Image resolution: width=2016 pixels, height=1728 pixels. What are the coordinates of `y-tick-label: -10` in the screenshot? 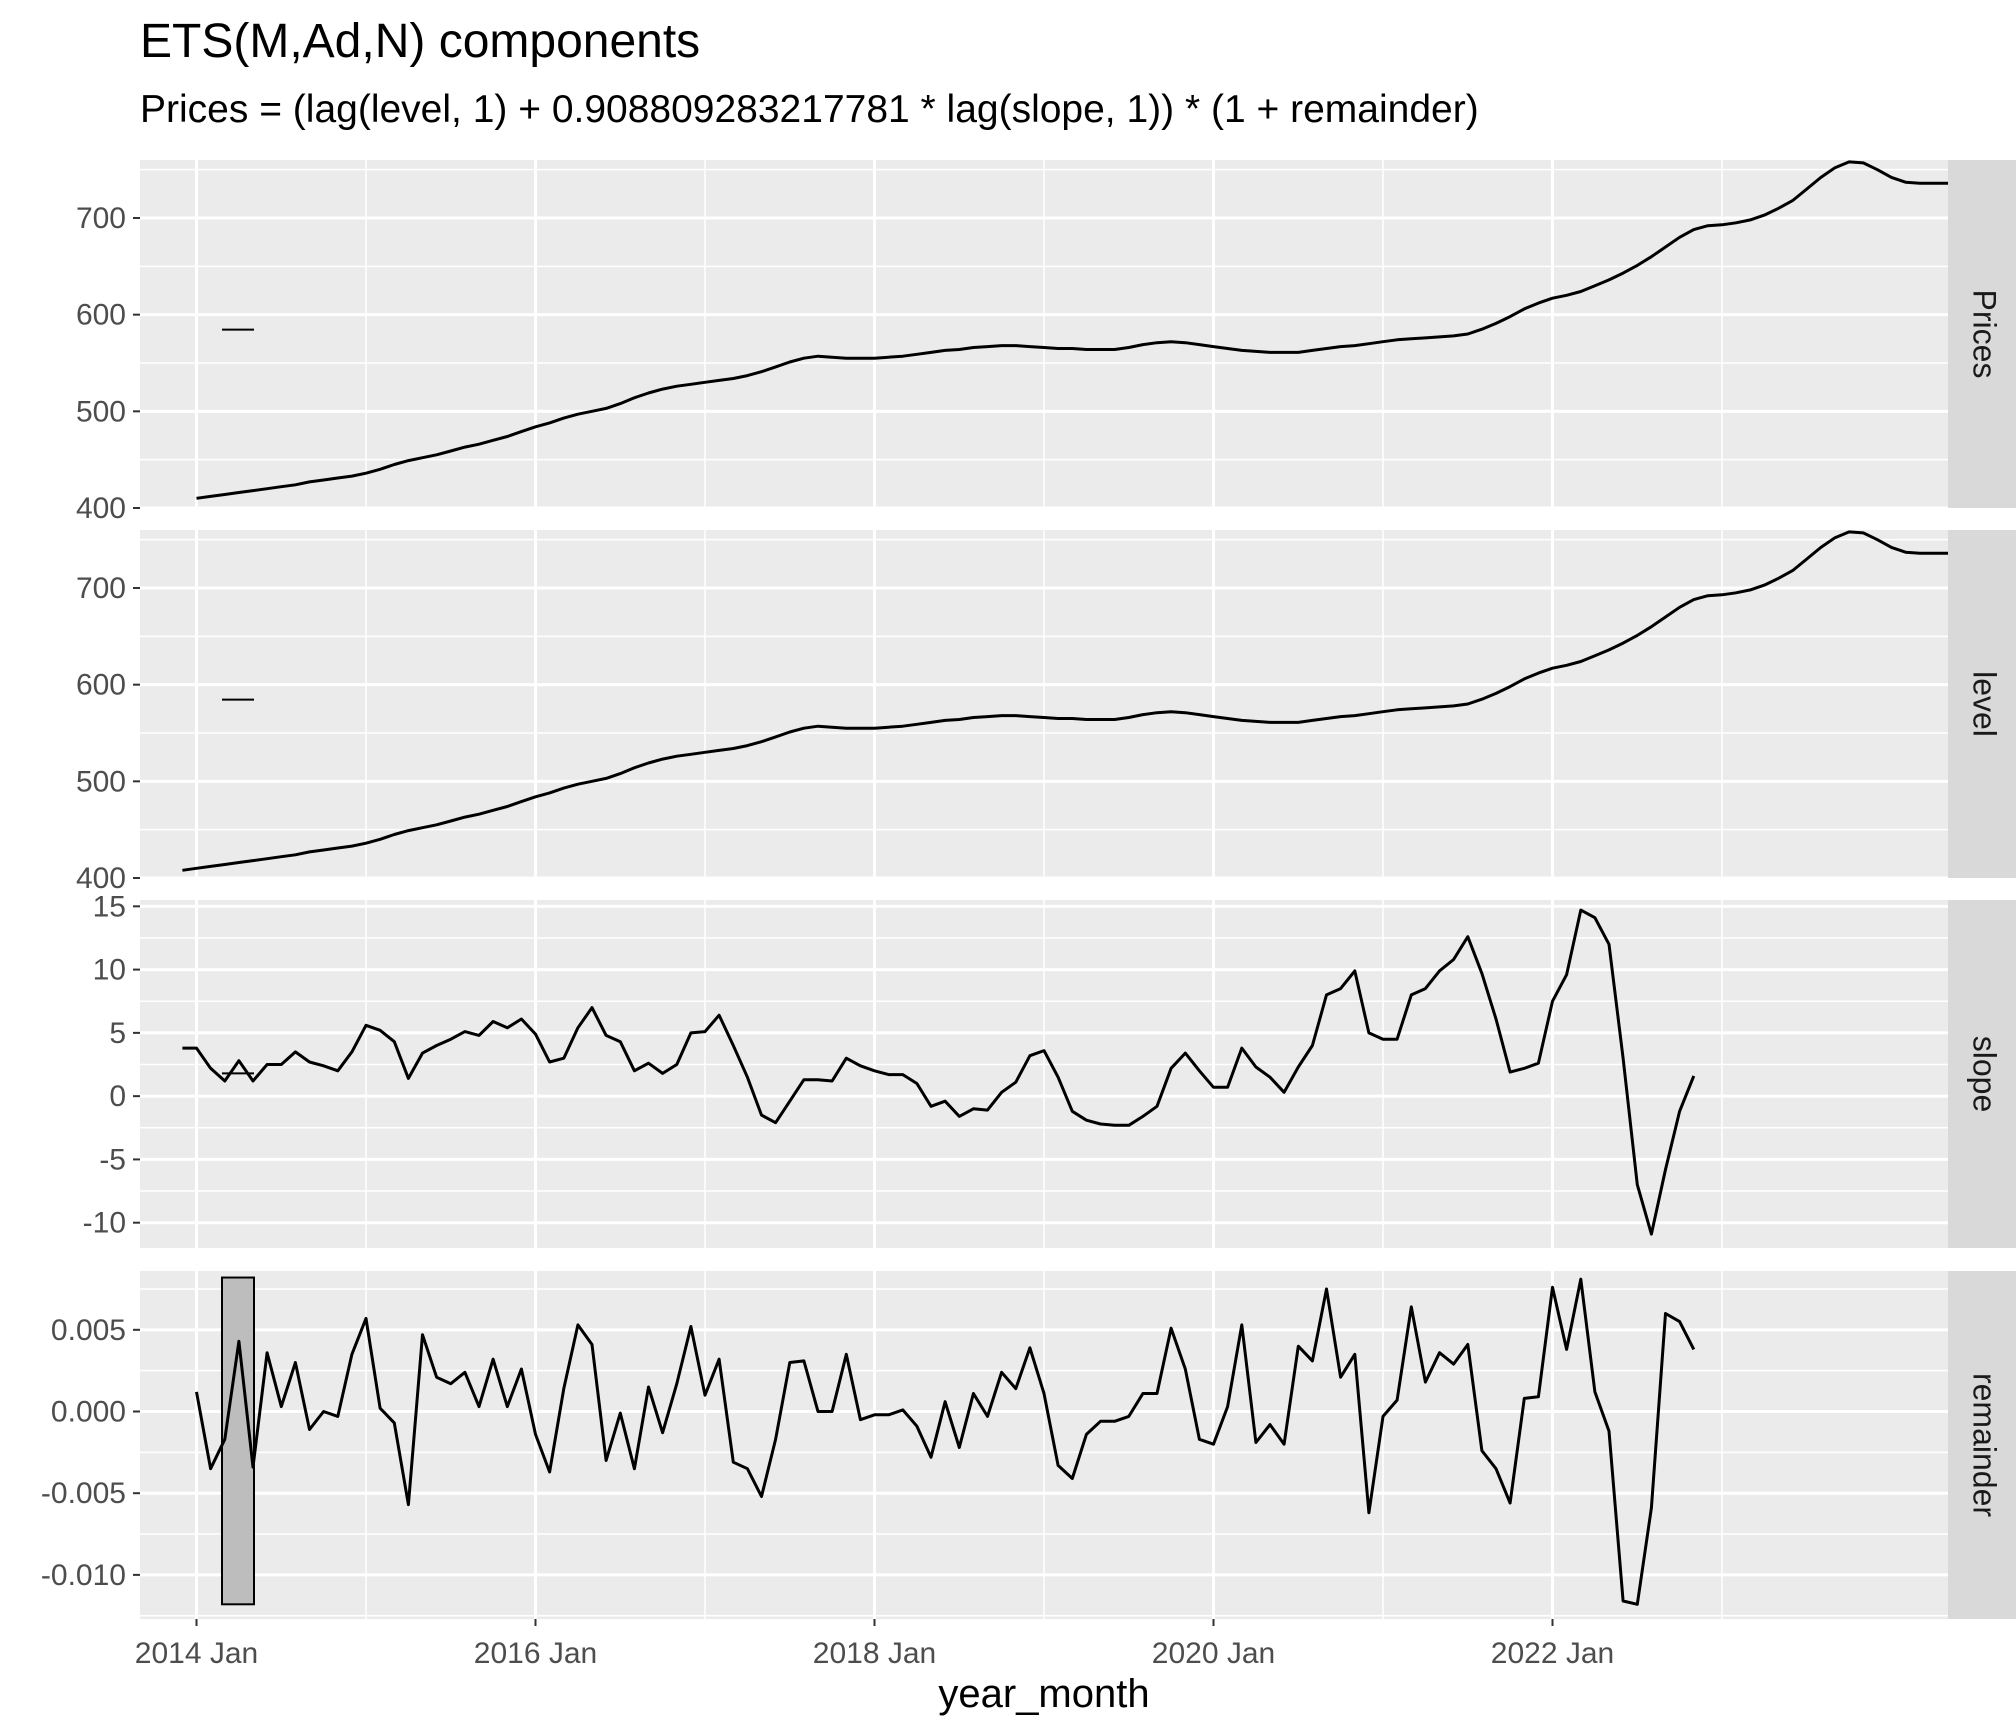 It's located at (104, 1223).